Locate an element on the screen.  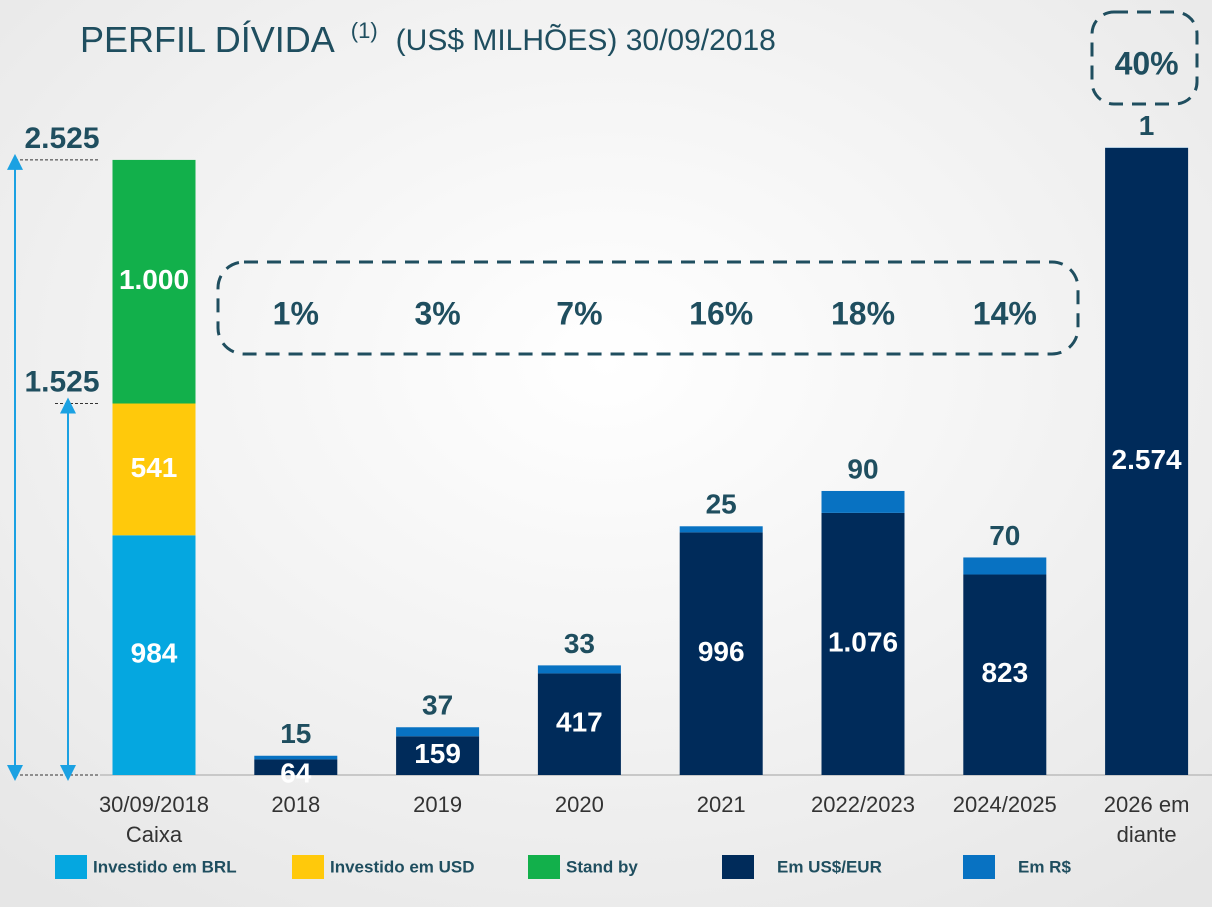
data-label: 37 is located at coordinates (437, 705).